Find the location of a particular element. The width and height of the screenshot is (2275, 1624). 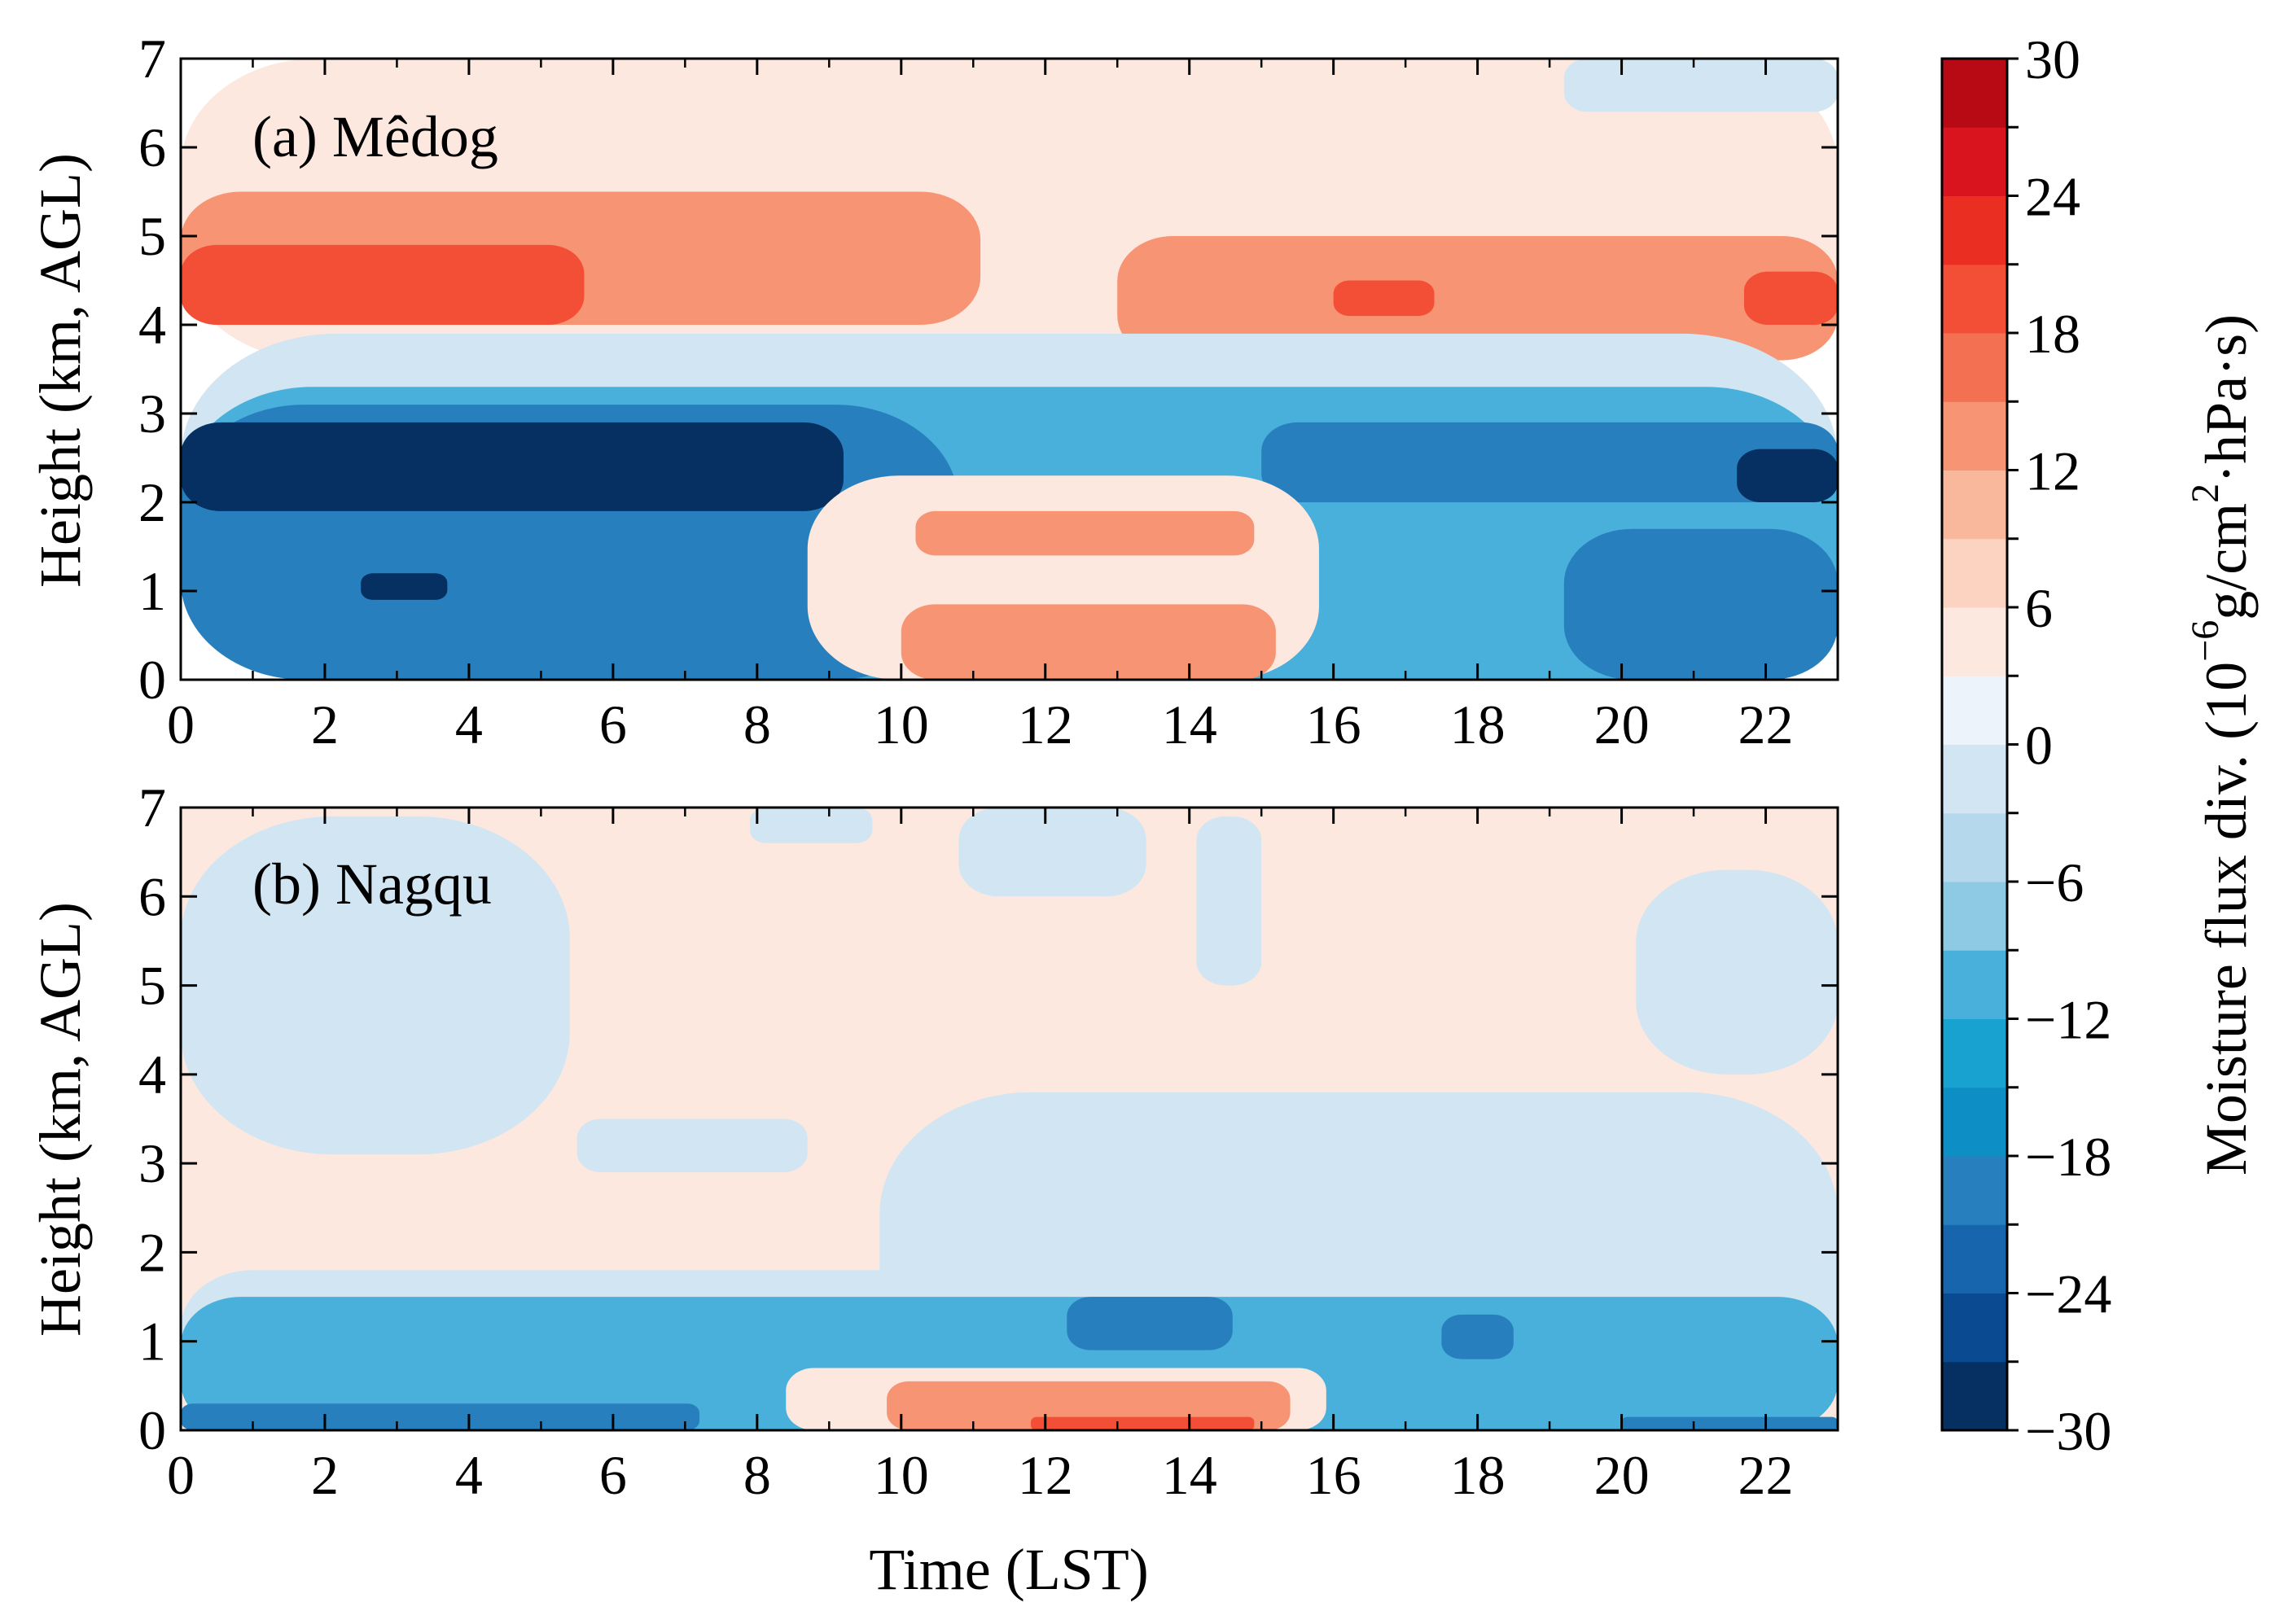

colorbar-label-exp2: 2 is located at coordinates (2205, 493).